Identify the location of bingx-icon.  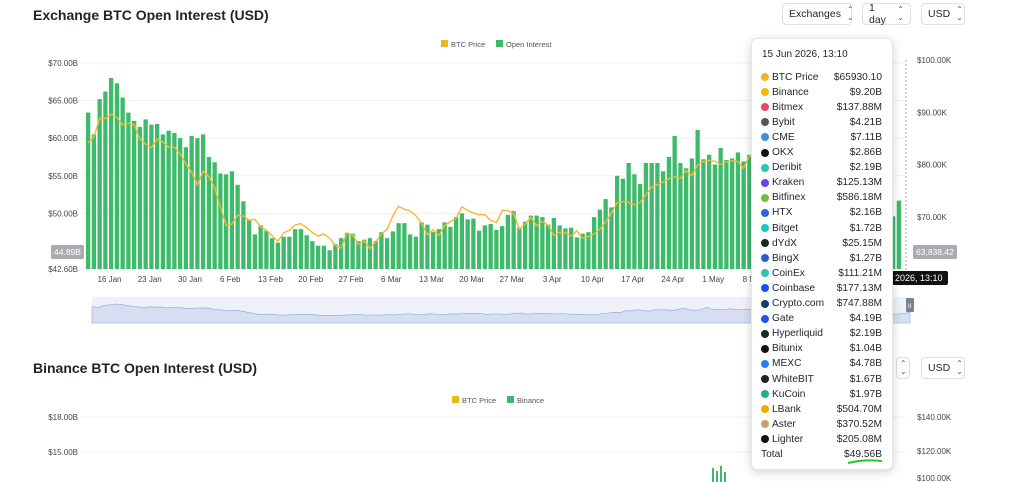
(765, 258).